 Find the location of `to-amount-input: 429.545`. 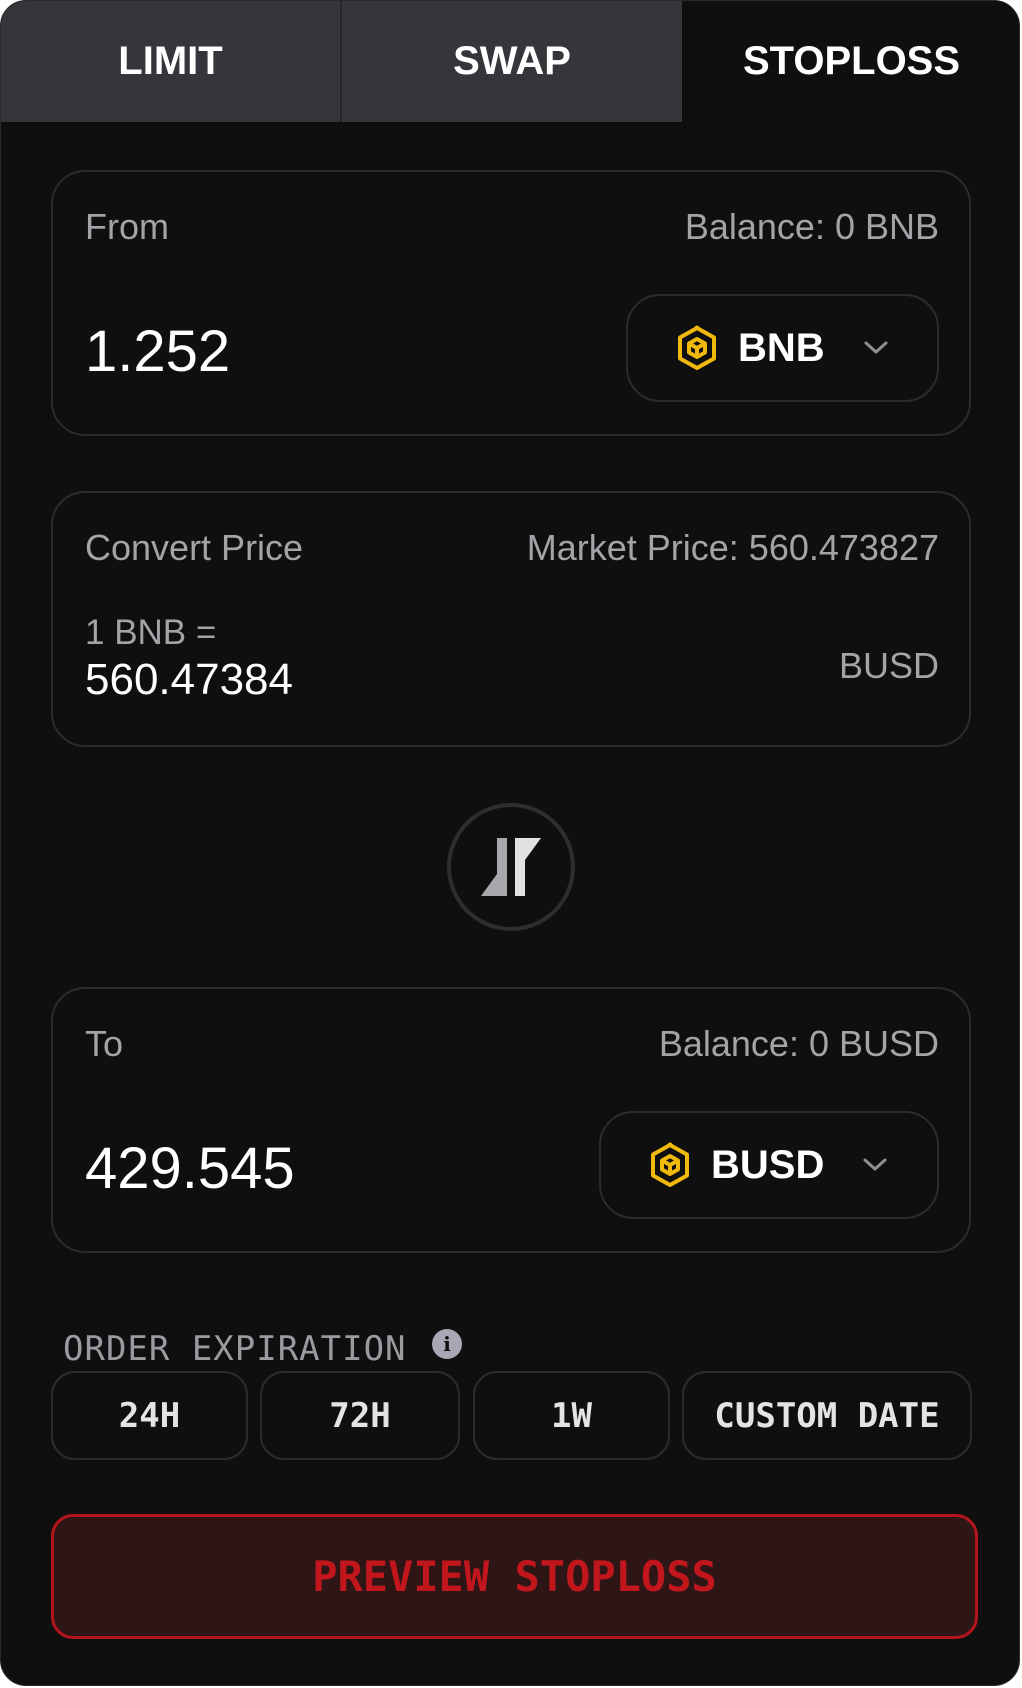

to-amount-input: 429.545 is located at coordinates (190, 1168).